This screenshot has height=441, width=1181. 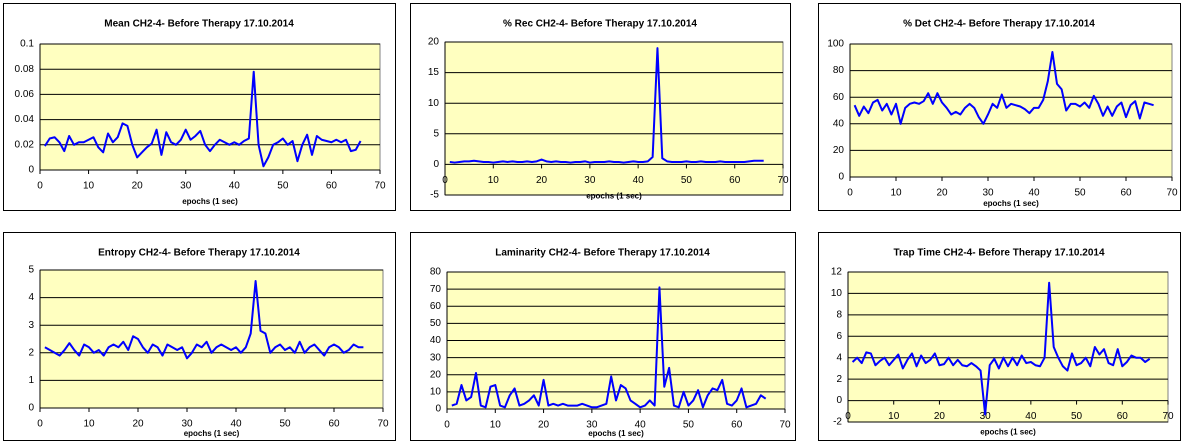 I want to click on y-tick-label: 1, so click(x=31, y=380).